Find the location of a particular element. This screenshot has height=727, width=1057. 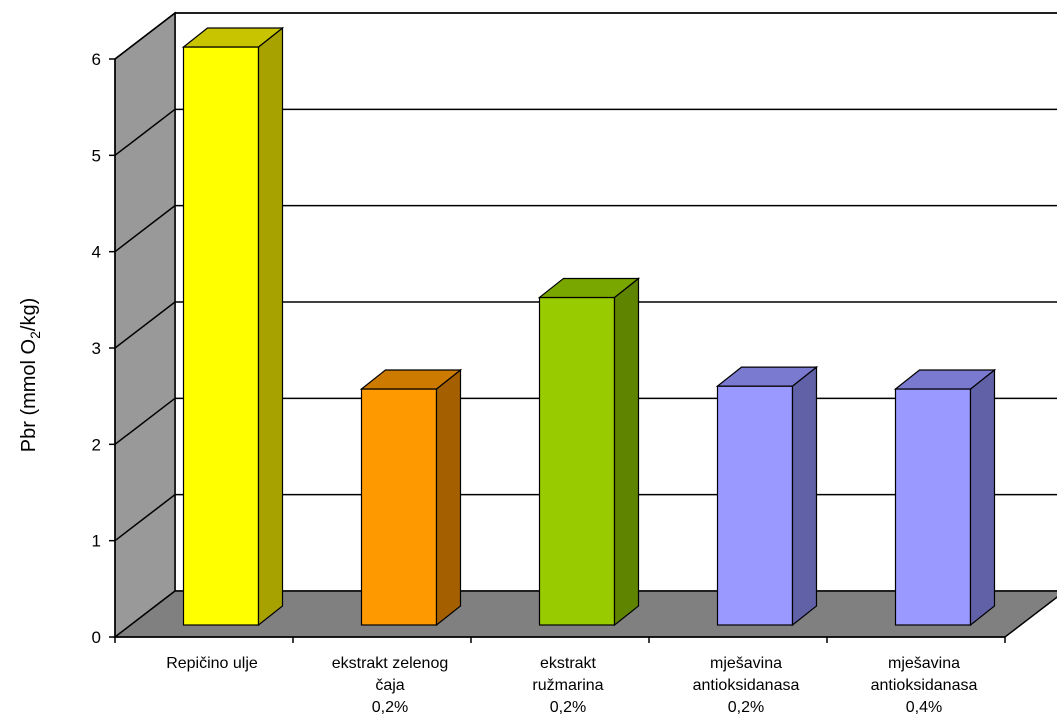

x-category-label: 0,4% is located at coordinates (924, 707).